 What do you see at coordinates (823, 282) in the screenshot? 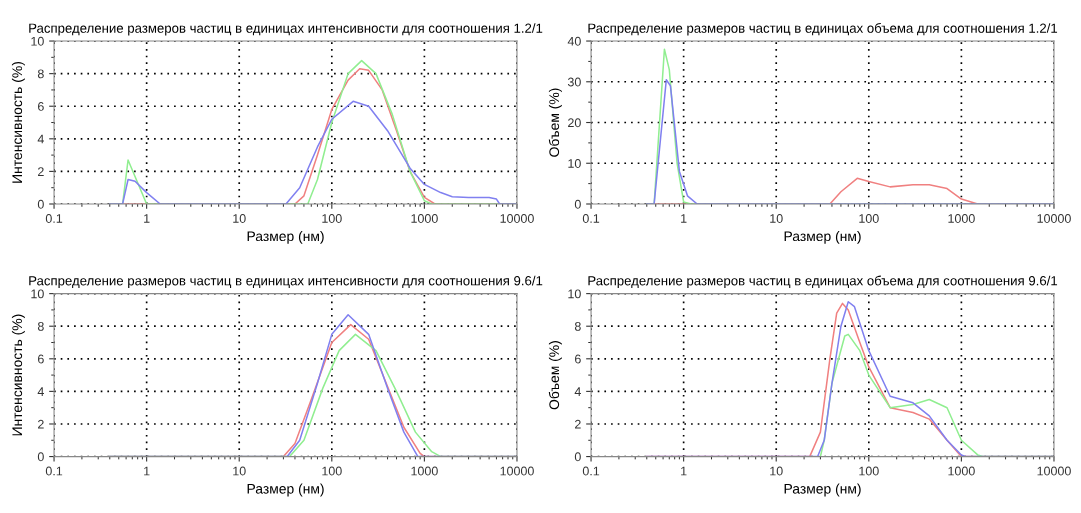
I see `chart-title: Распределение размеров частиц в единицах объема для соотношения 9.6/1` at bounding box center [823, 282].